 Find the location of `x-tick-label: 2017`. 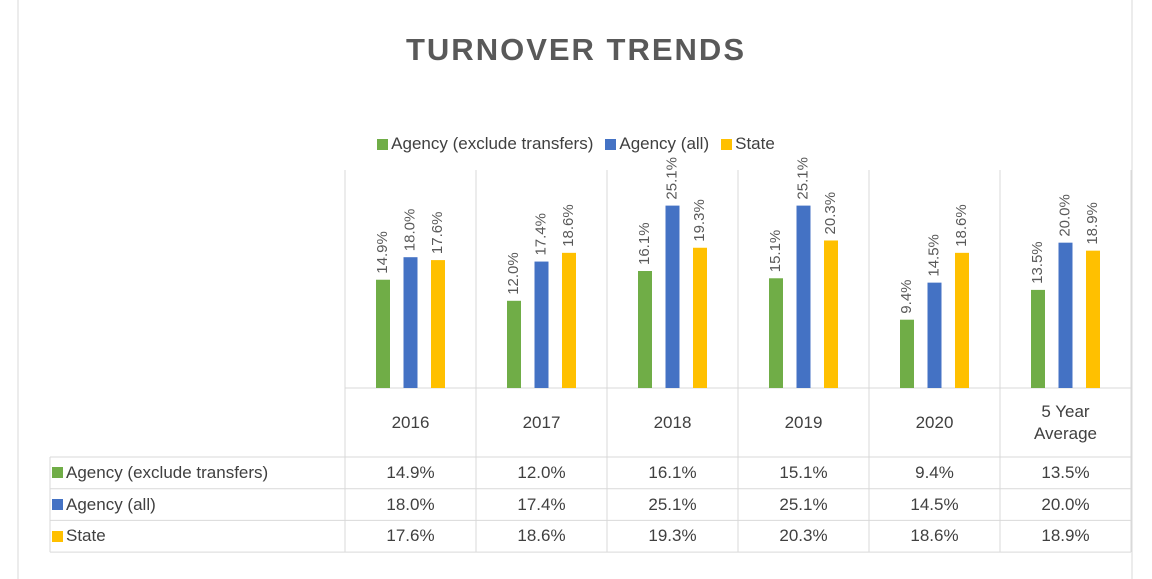

x-tick-label: 2017 is located at coordinates (541, 422).